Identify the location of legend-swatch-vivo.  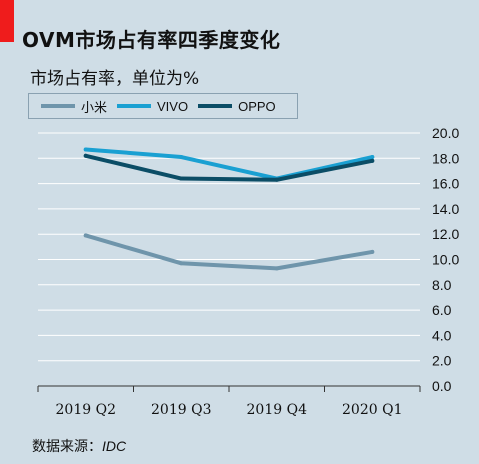
(134, 106).